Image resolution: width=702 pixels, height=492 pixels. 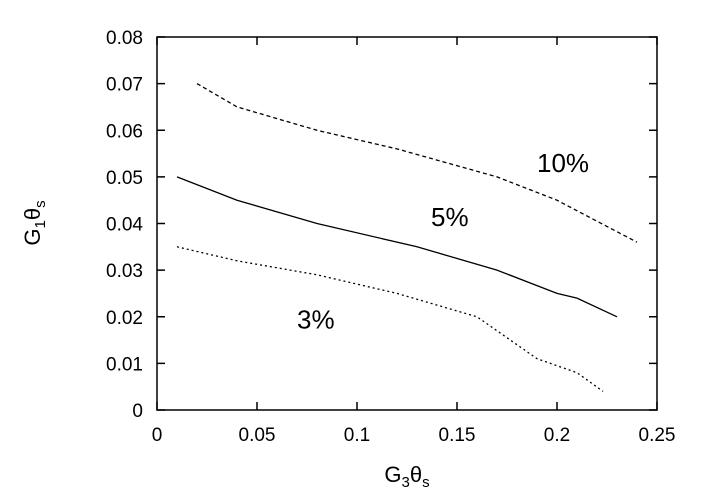 What do you see at coordinates (40, 204) in the screenshot?
I see `y-axis-title-sub2: s` at bounding box center [40, 204].